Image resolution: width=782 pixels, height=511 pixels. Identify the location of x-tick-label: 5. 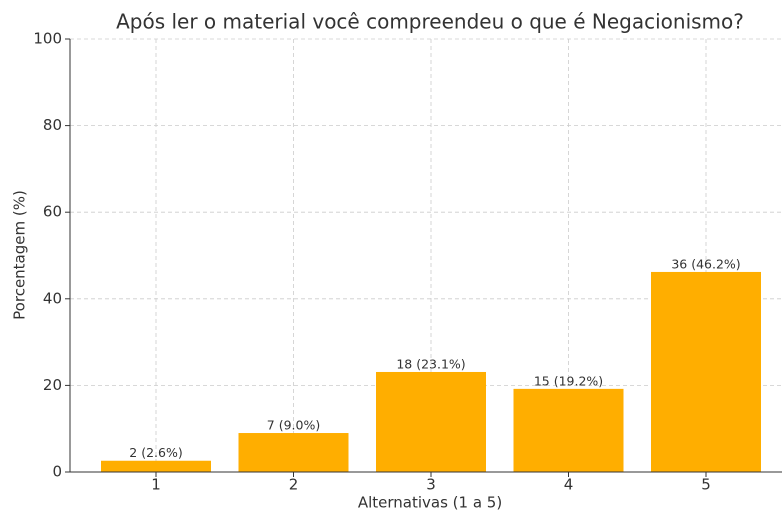
(706, 485).